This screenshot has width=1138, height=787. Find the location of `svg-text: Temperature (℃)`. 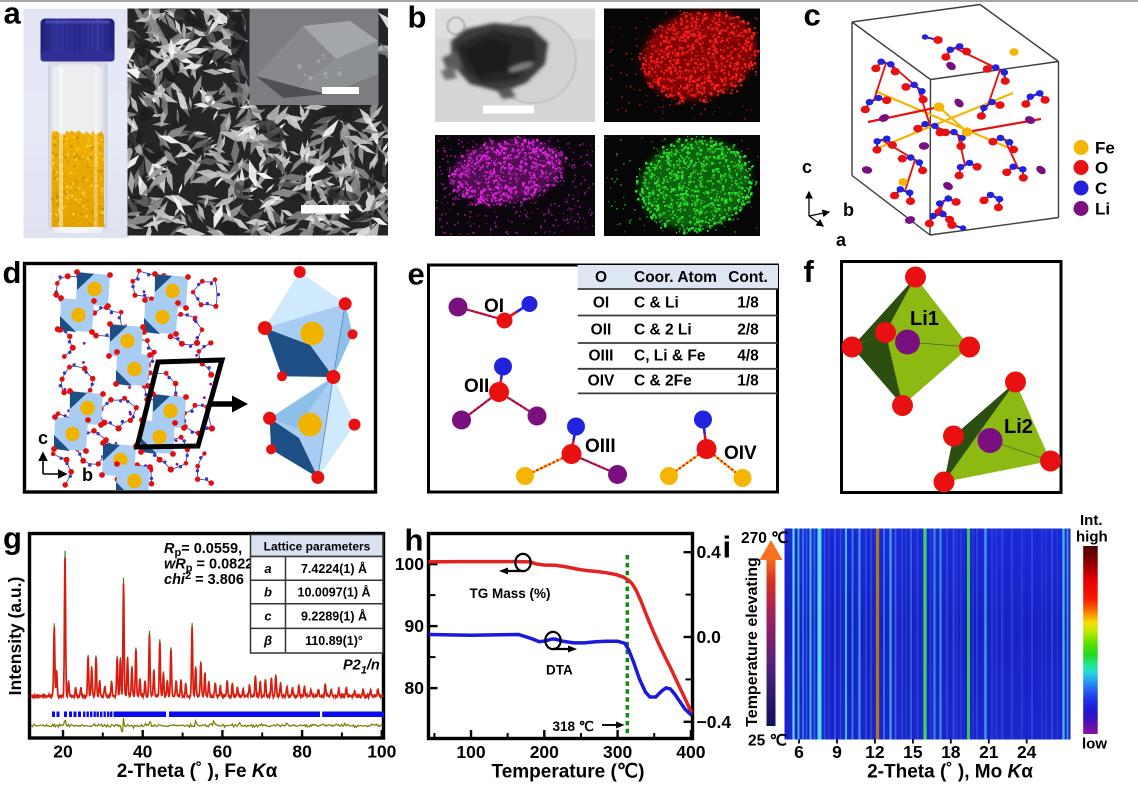

svg-text: Temperature (℃) is located at coordinates (568, 772).